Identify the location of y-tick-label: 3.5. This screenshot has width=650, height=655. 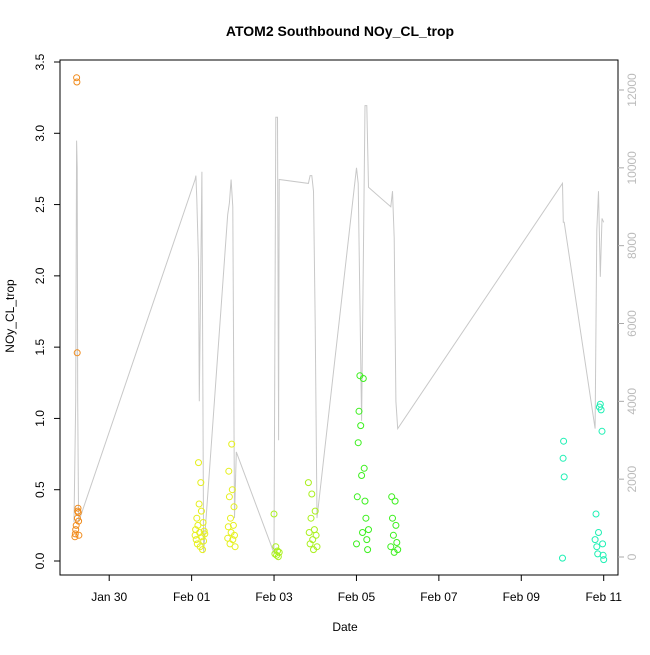
(40, 61).